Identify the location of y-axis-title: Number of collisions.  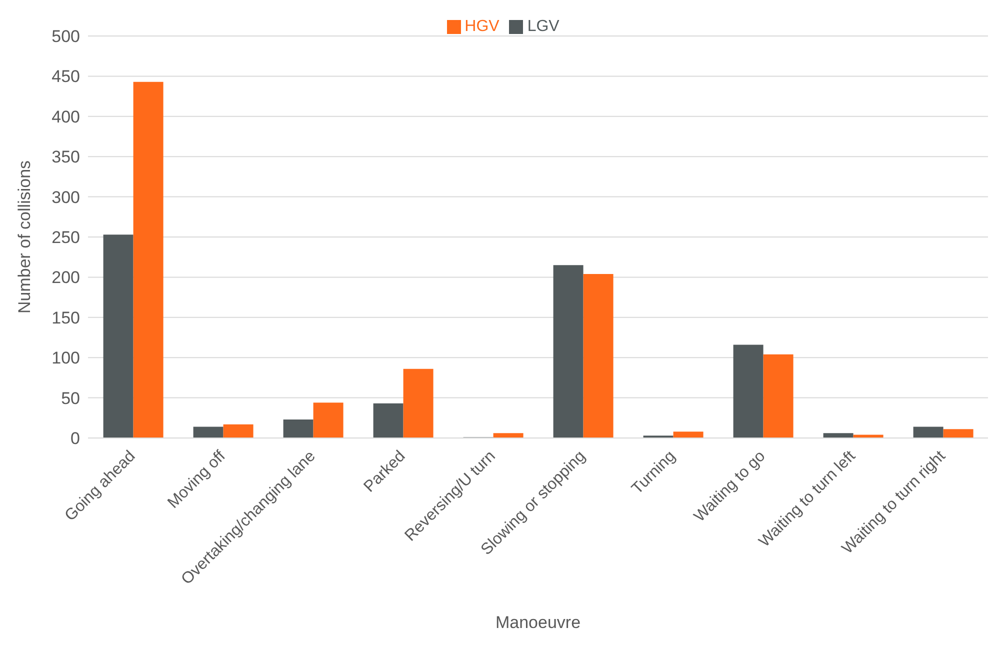
(24, 237).